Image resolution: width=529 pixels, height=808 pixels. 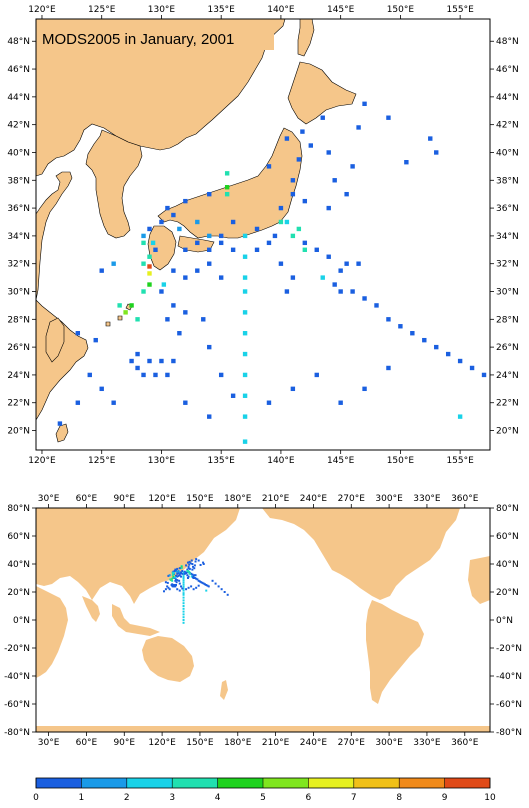 What do you see at coordinates (87, 743) in the screenshot?
I see `x-tick-label: 60°E` at bounding box center [87, 743].